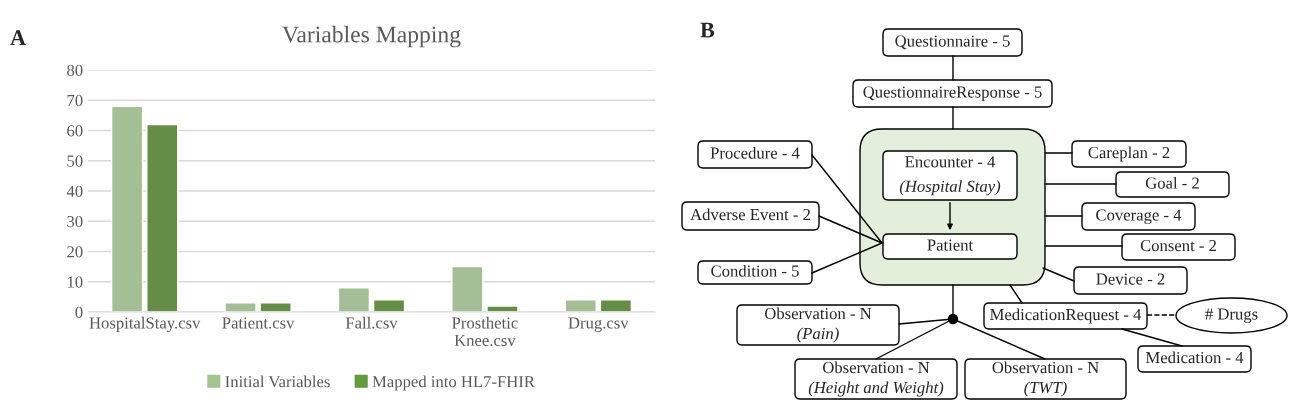 This screenshot has width=1289, height=405. Describe the element at coordinates (371, 36) in the screenshot. I see `chart-title: Variables Mapping` at that location.